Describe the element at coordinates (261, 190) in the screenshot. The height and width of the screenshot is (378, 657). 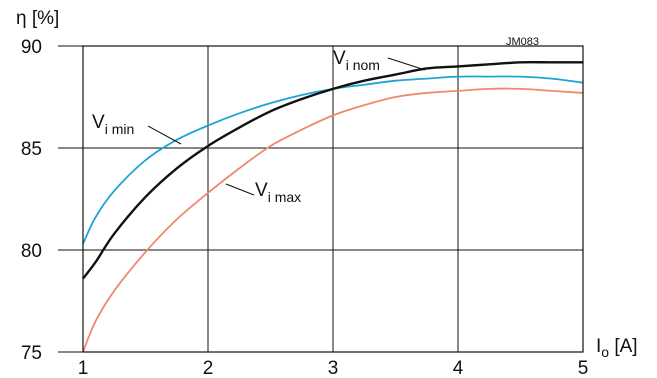
I see `series-label-vimax-main: V` at that location.